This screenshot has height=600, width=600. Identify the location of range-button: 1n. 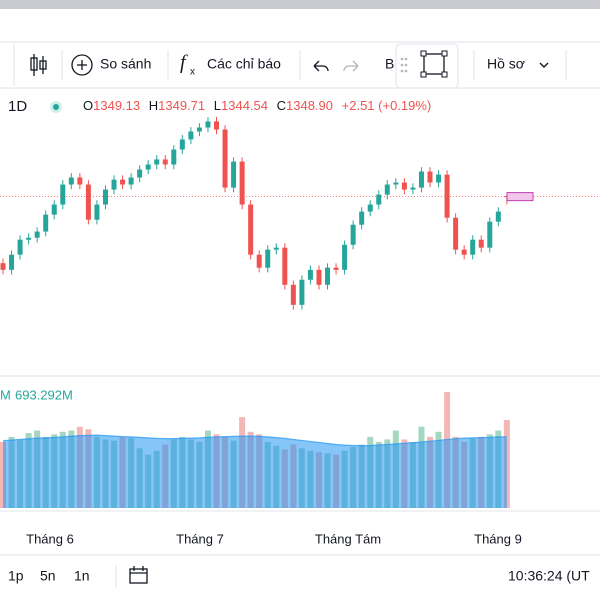
(82, 576).